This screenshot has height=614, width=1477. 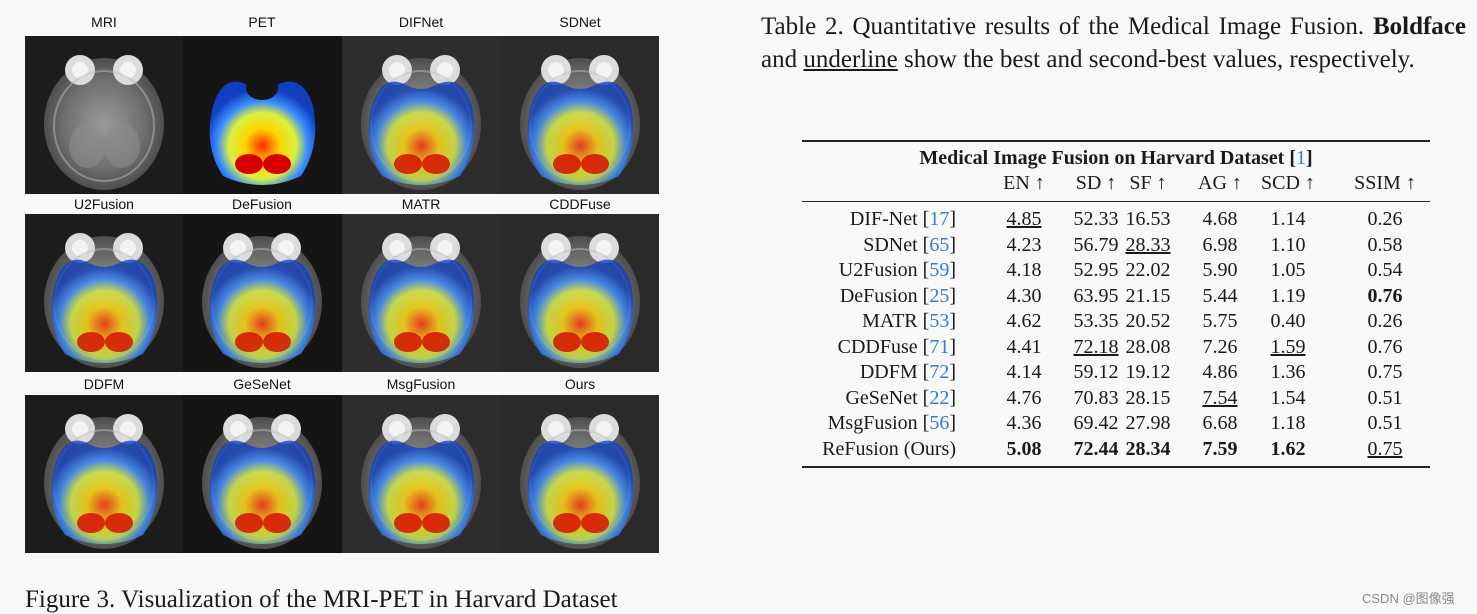 What do you see at coordinates (1220, 183) in the screenshot?
I see `column-header: AG ↑` at bounding box center [1220, 183].